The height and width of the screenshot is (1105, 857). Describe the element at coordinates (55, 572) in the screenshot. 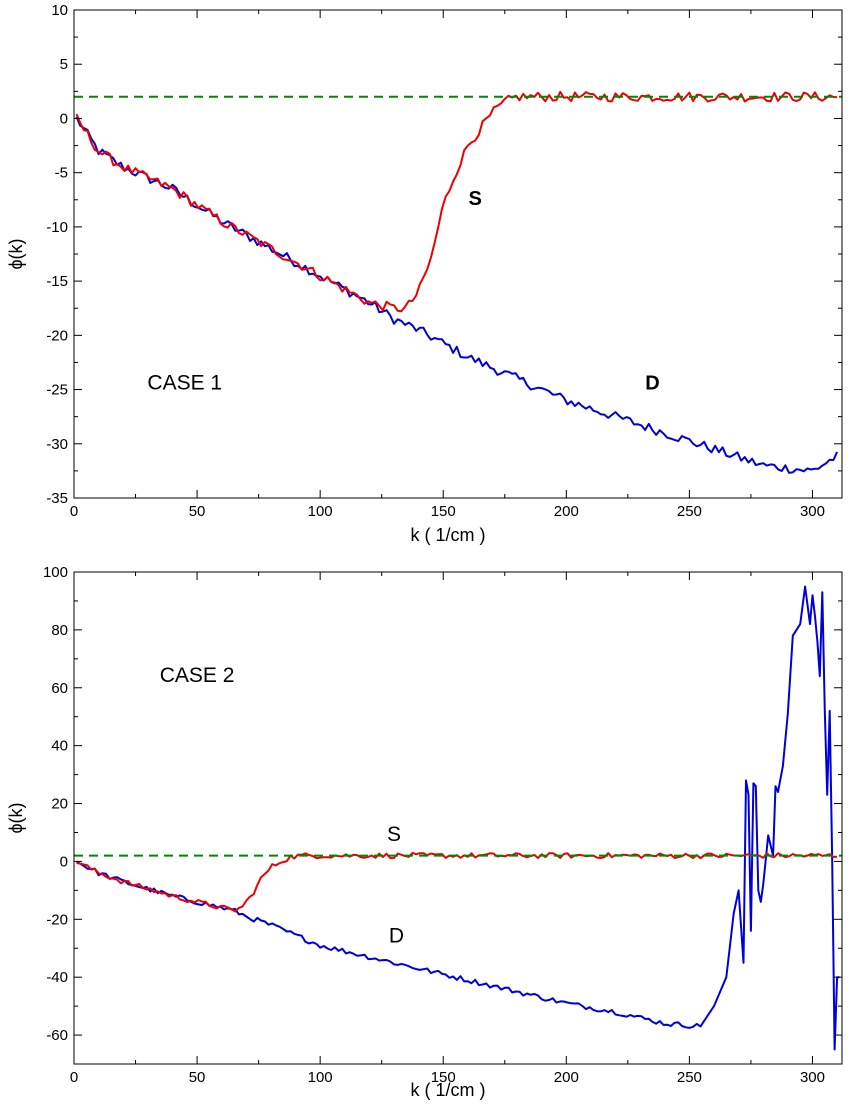

I see `y-tick-label: 100` at that location.